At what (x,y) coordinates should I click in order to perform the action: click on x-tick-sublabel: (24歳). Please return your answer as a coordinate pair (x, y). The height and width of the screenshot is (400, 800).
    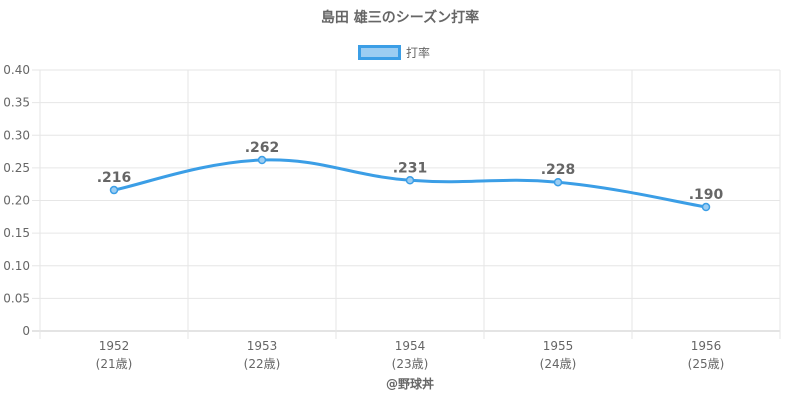
    Looking at the image, I should click on (558, 364).